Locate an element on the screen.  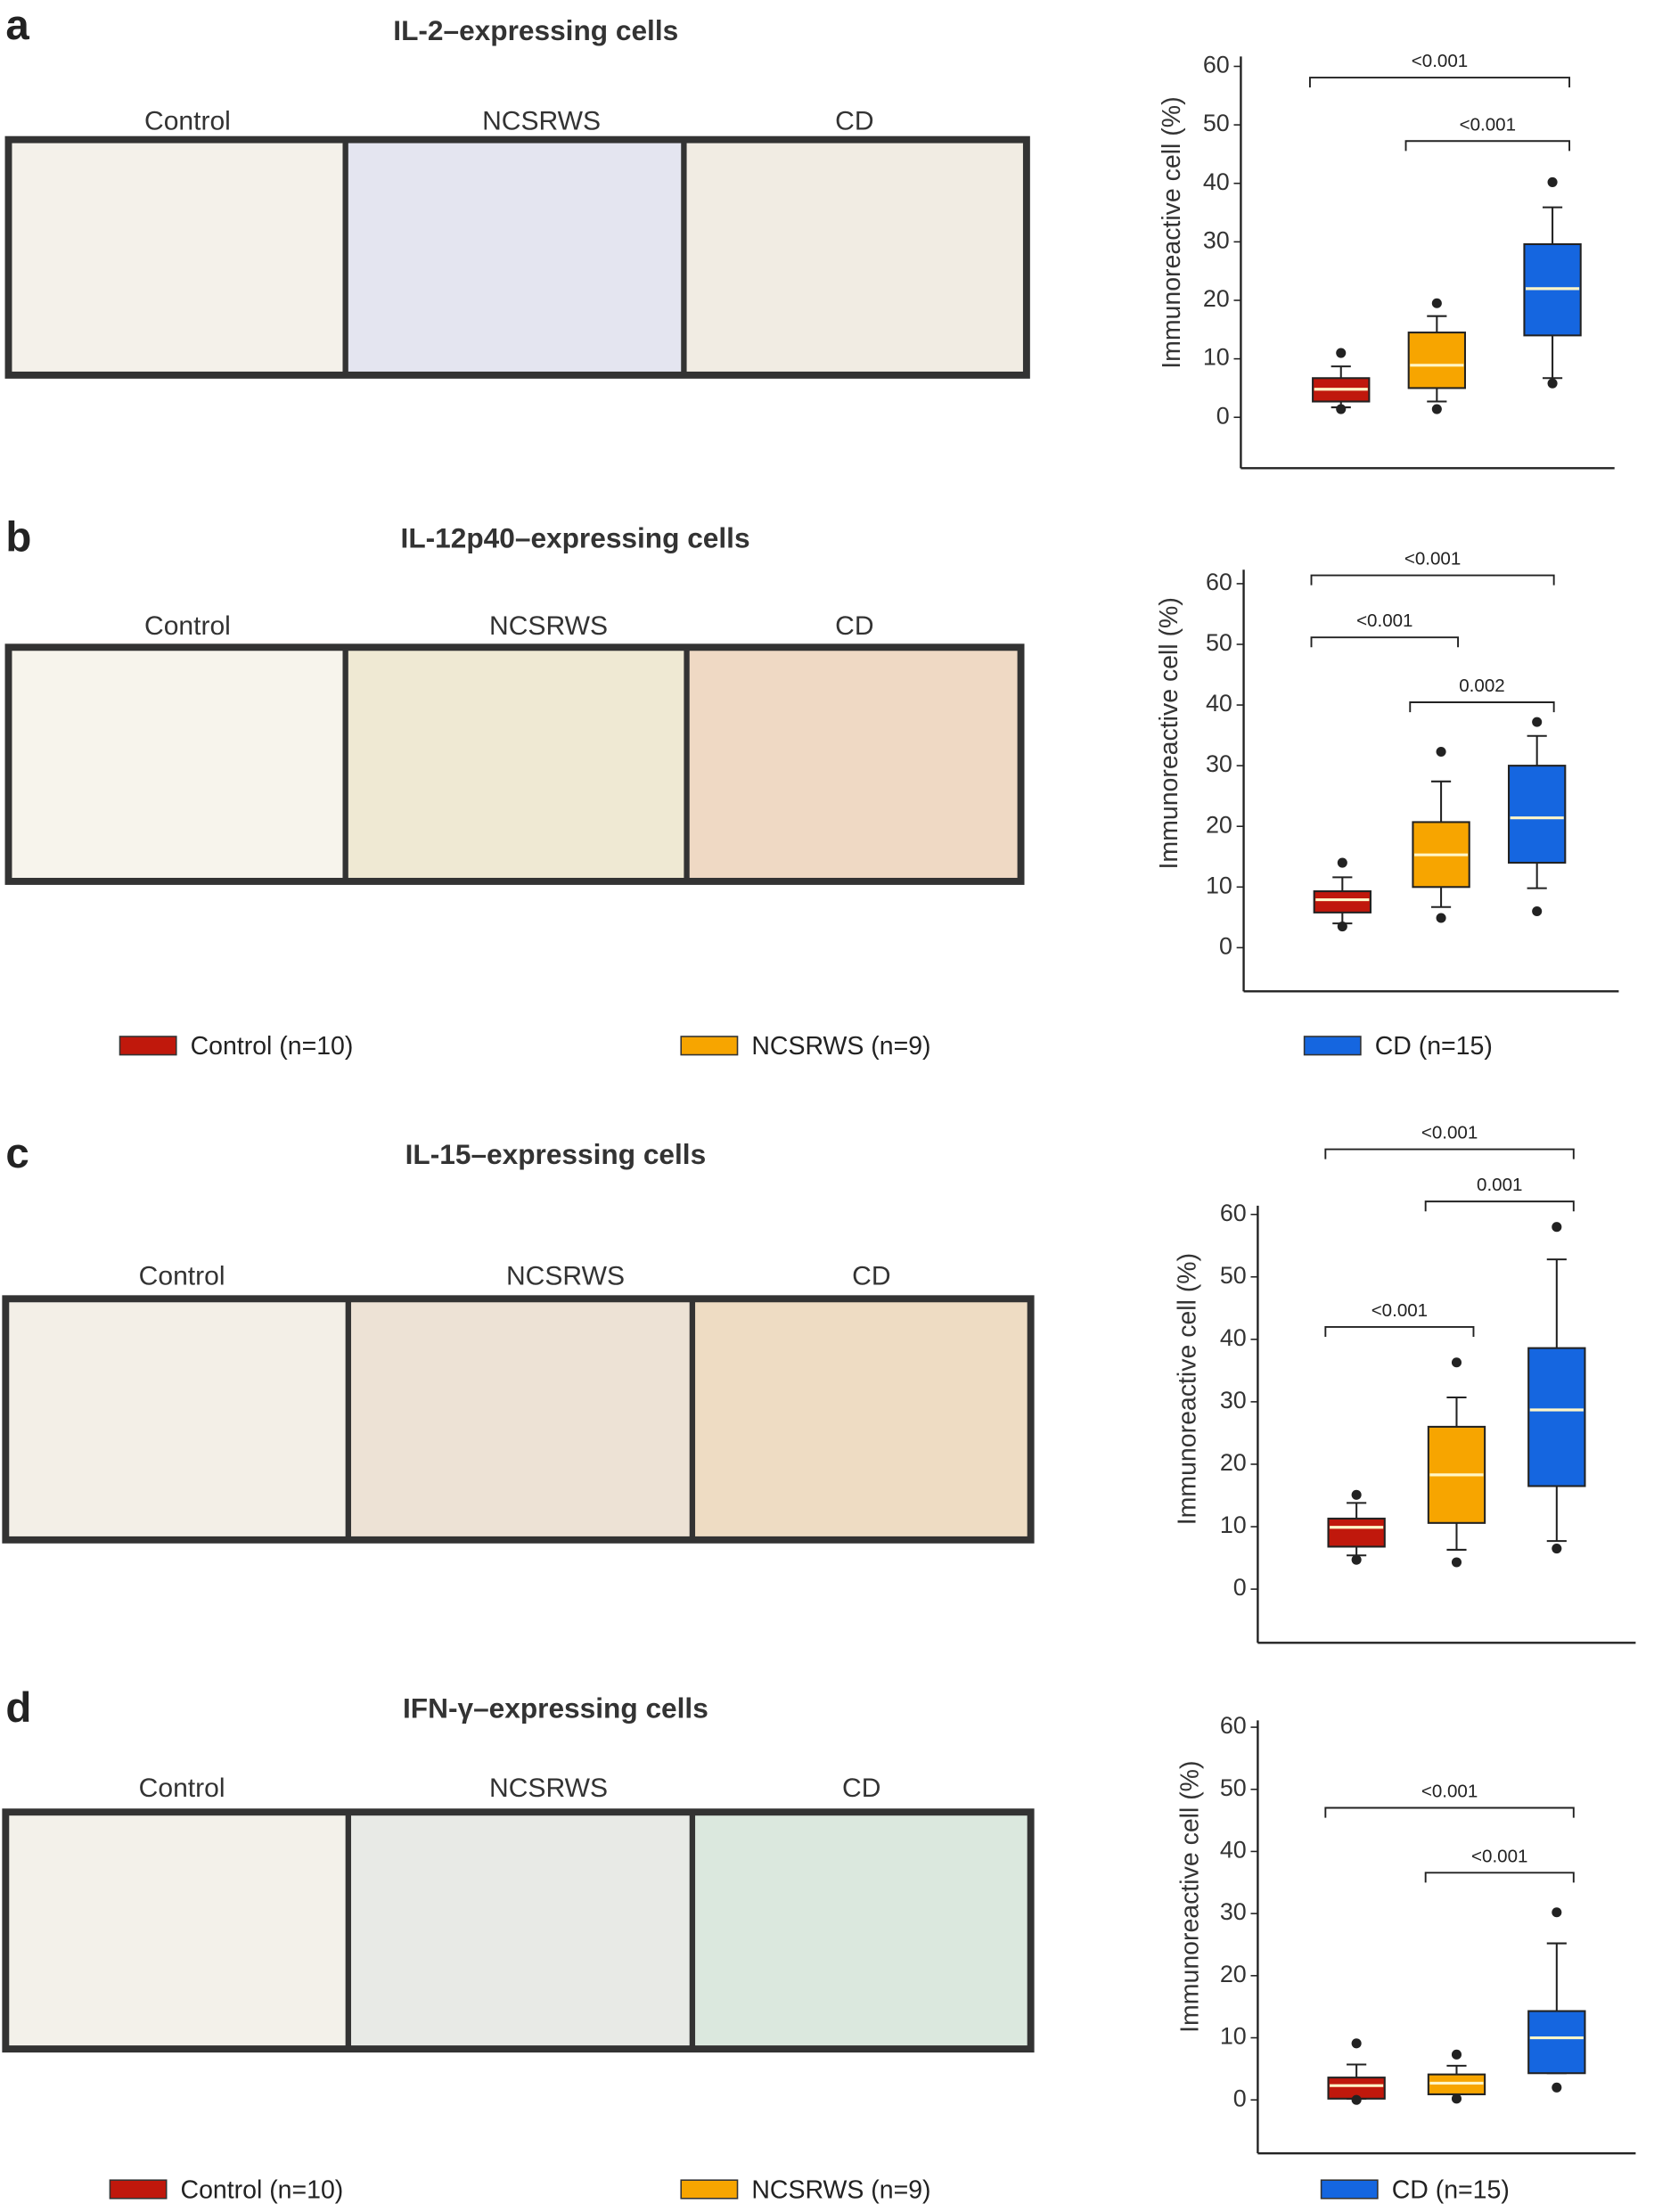
p-value: 0.002 is located at coordinates (1481, 686).